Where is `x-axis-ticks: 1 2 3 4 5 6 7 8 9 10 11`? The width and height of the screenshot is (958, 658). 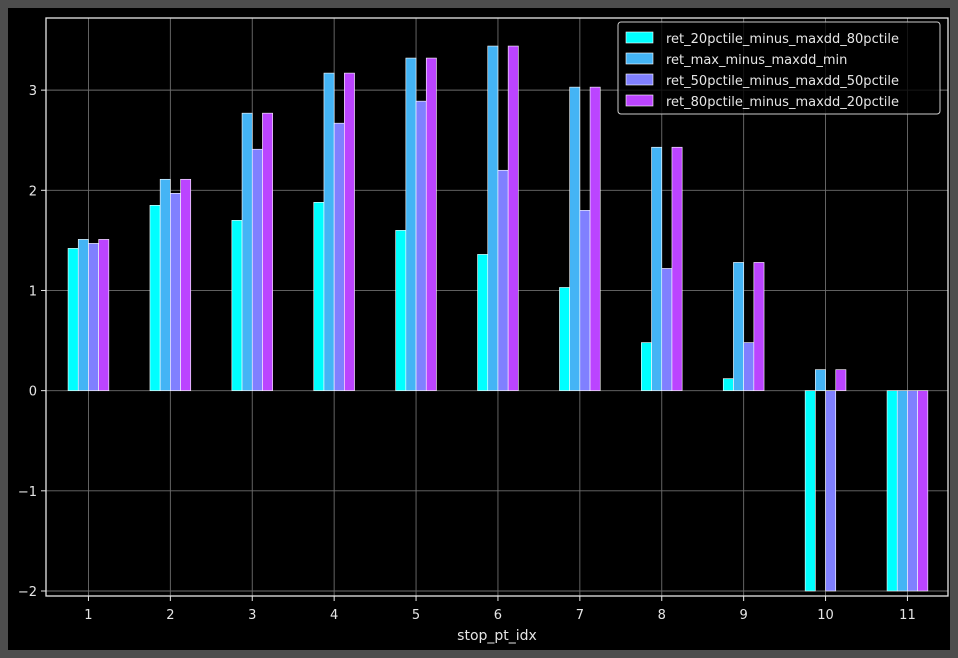 x-axis-ticks: 1 2 3 4 5 6 7 8 9 10 11 is located at coordinates (500, 609).